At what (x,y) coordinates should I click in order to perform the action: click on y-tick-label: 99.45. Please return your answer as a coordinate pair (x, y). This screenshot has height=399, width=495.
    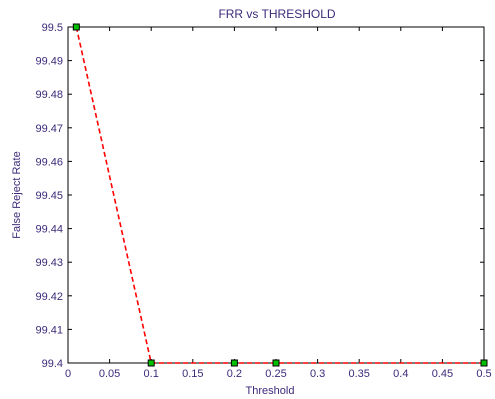
    Looking at the image, I should click on (49, 196).